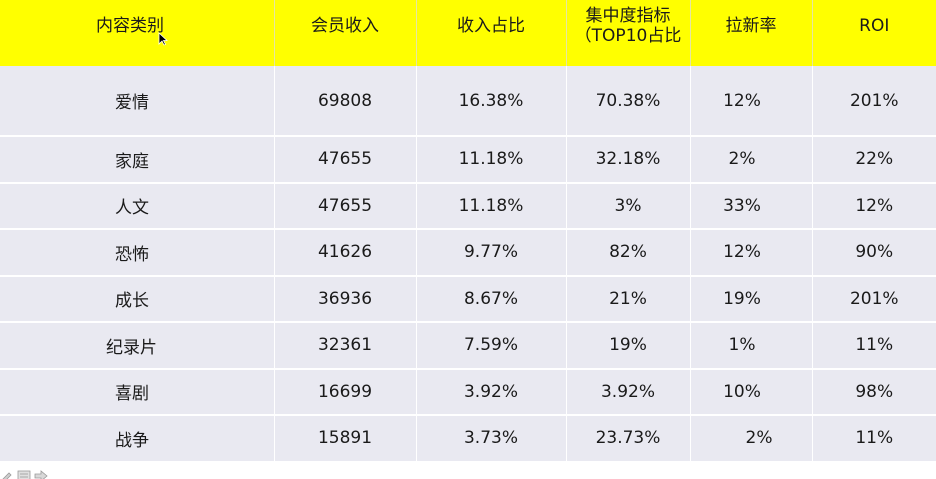 Image resolution: width=936 pixels, height=479 pixels. I want to click on cell-concentration: 70.38%, so click(628, 101).